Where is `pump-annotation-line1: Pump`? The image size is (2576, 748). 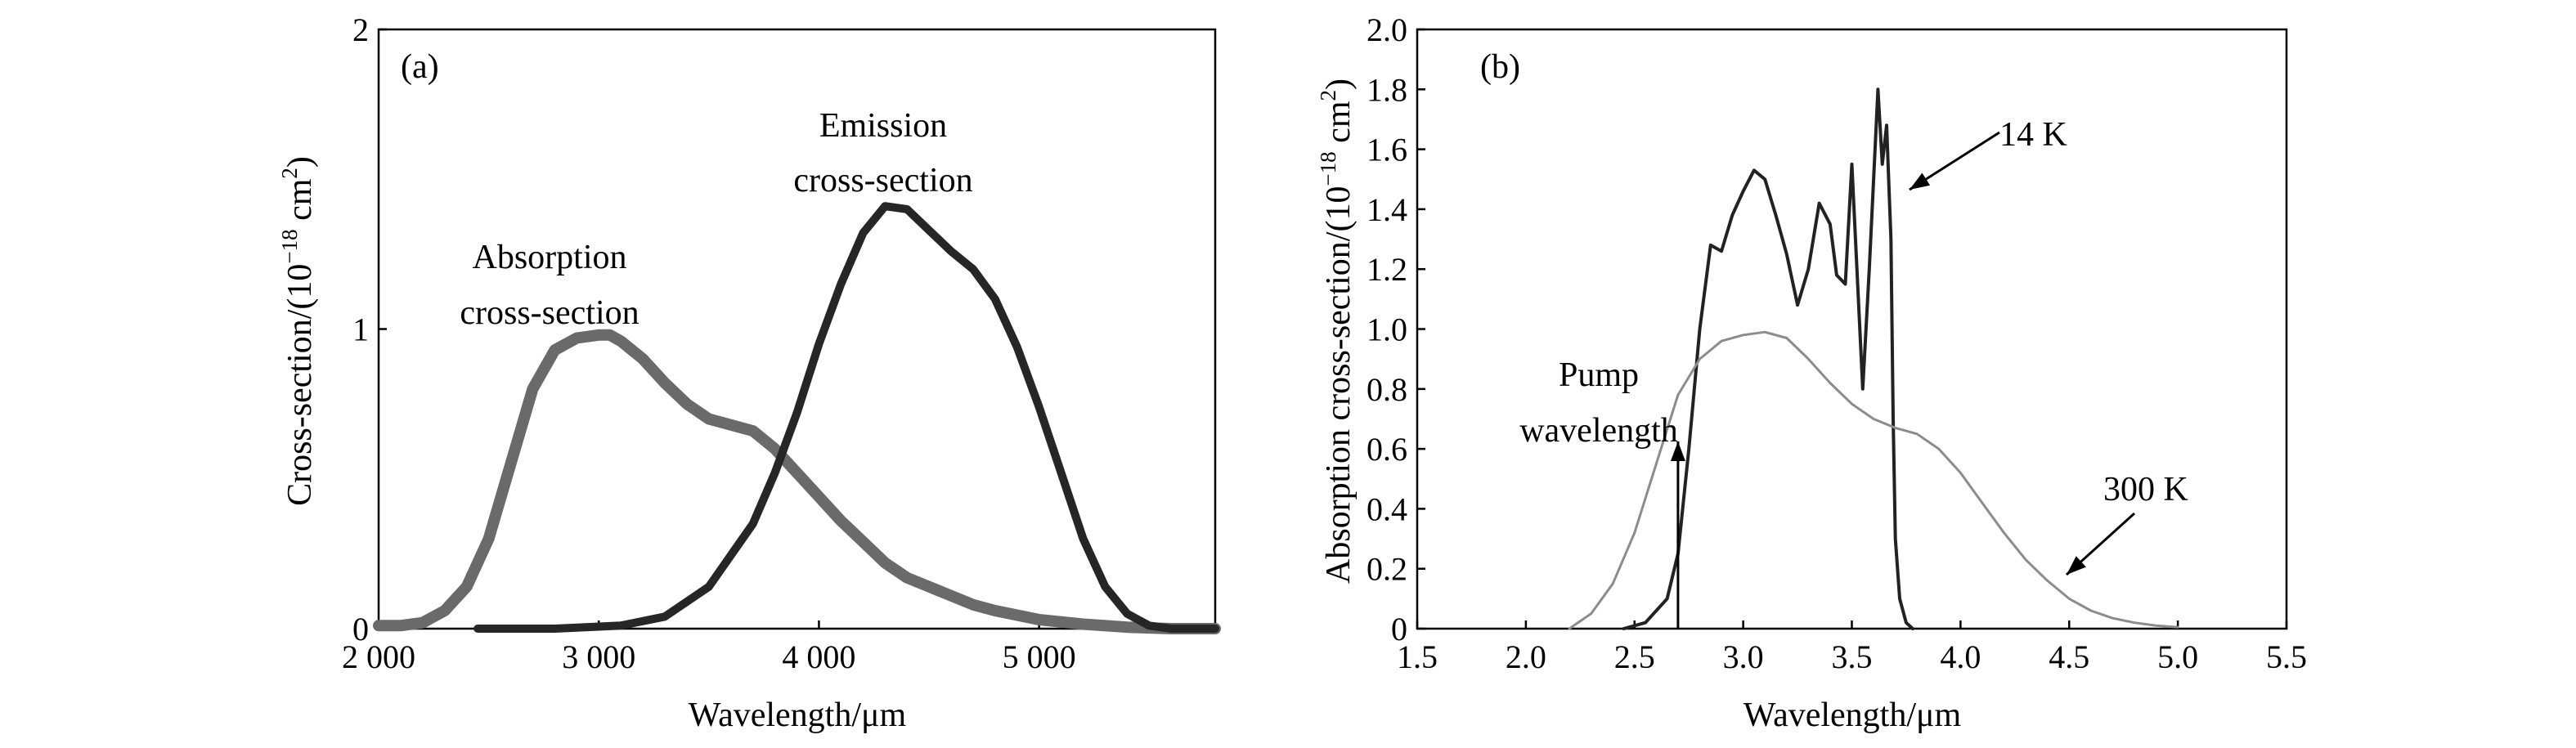
pump-annotation-line1: Pump is located at coordinates (1599, 375).